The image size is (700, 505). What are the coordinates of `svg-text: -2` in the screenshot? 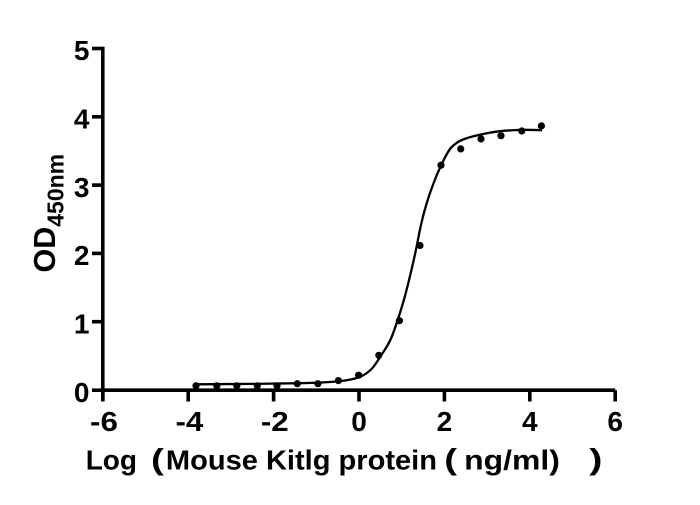 It's located at (275, 422).